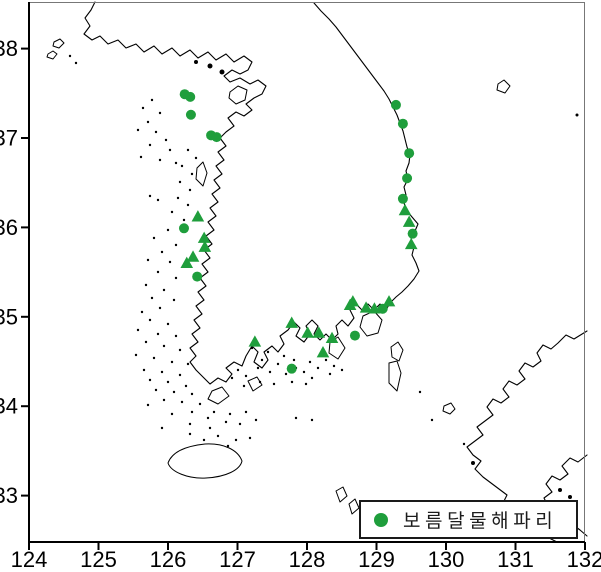 Image resolution: width=601 pixels, height=572 pixels. What do you see at coordinates (395, 376) in the screenshot?
I see `tsushima-south-island` at bounding box center [395, 376].